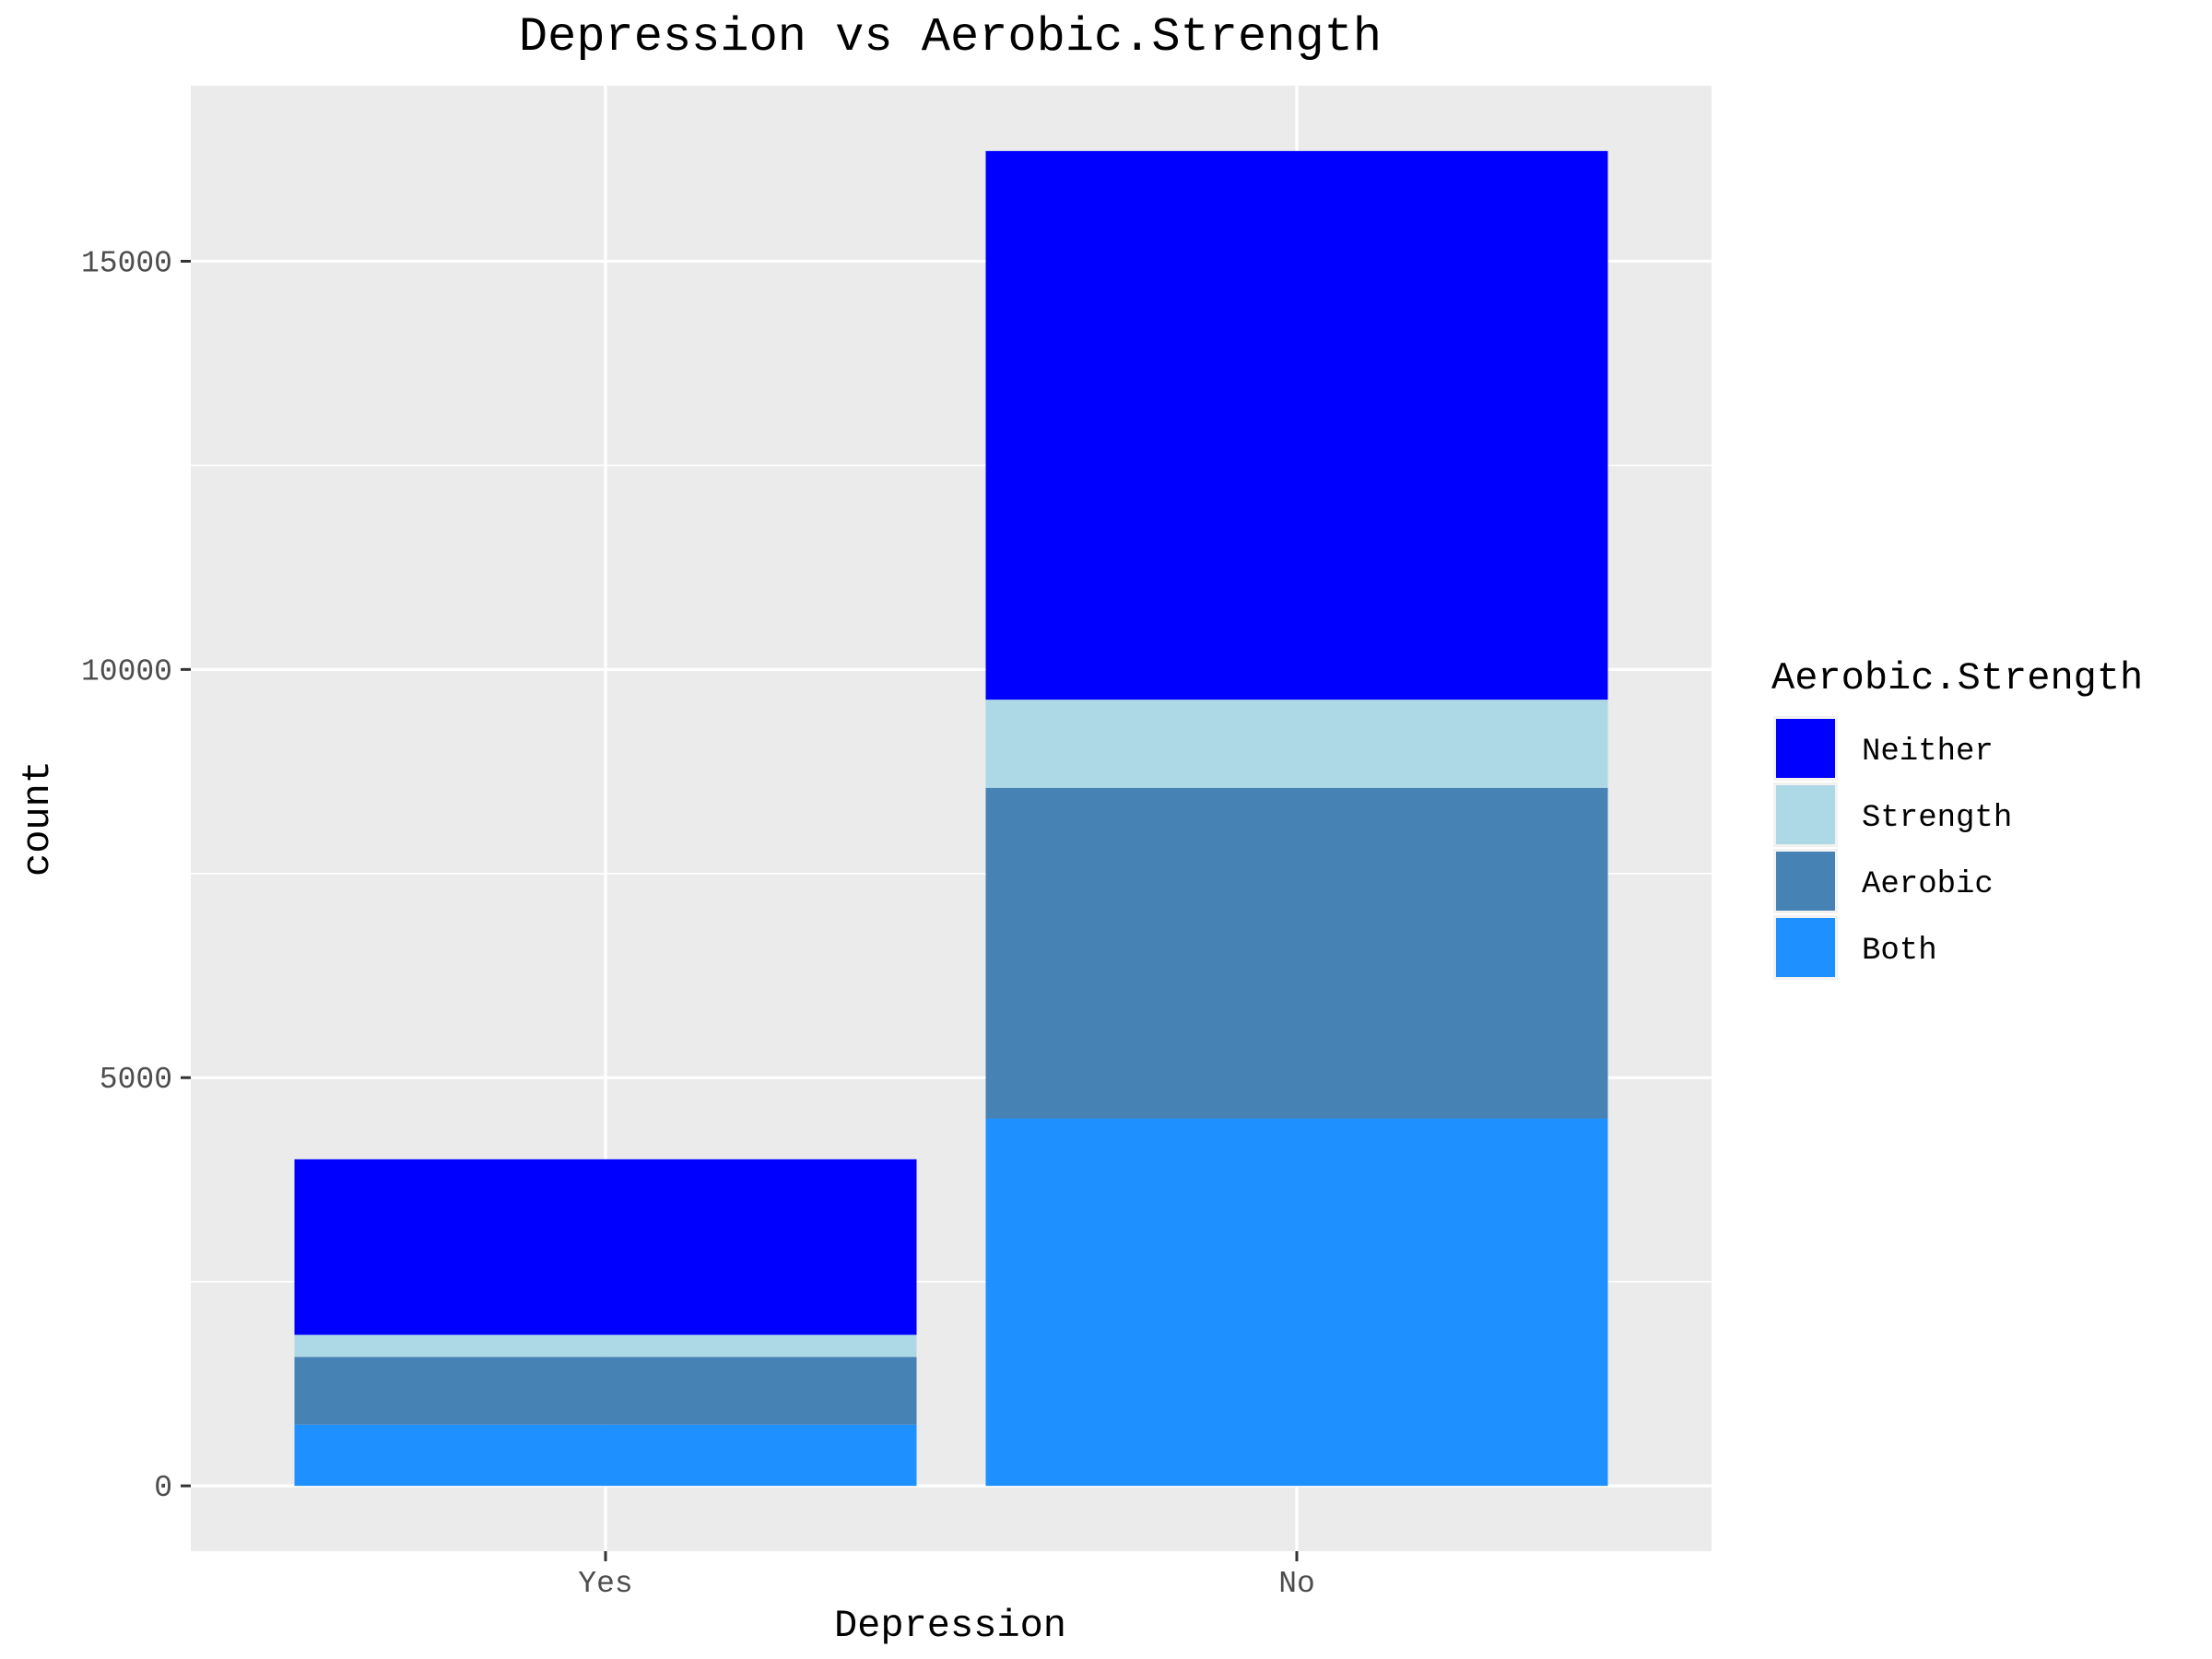 This screenshot has width=2212, height=1659. I want to click on legend-label-strength: Strength, so click(1937, 818).